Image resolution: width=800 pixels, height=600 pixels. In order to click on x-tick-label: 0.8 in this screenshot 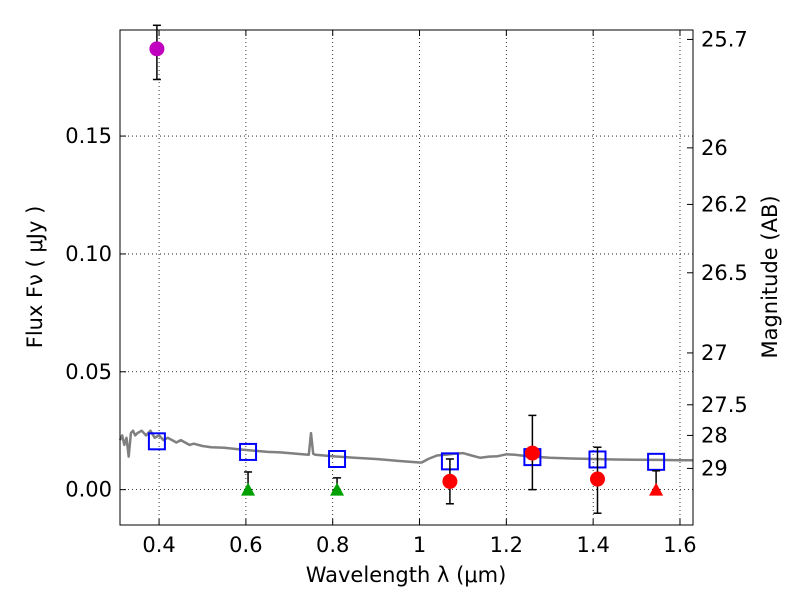, I will do `click(332, 545)`.